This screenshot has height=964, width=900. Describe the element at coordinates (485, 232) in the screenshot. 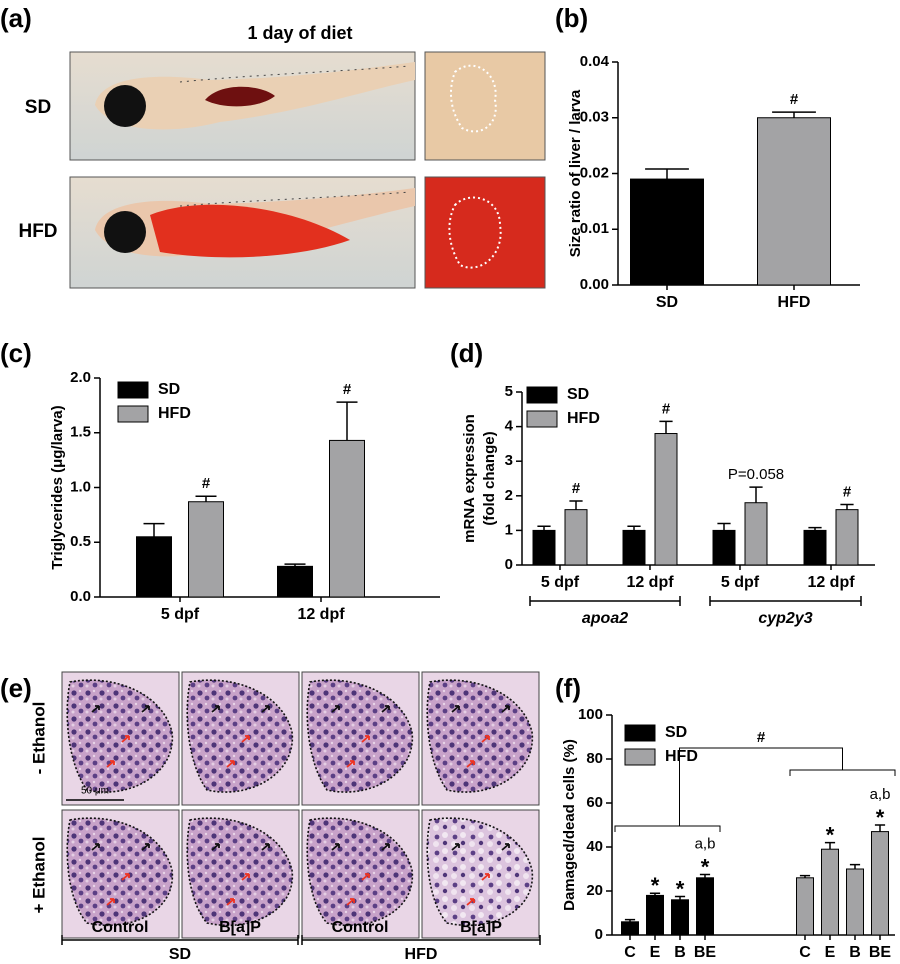

I see `liver-inset-hfd` at that location.